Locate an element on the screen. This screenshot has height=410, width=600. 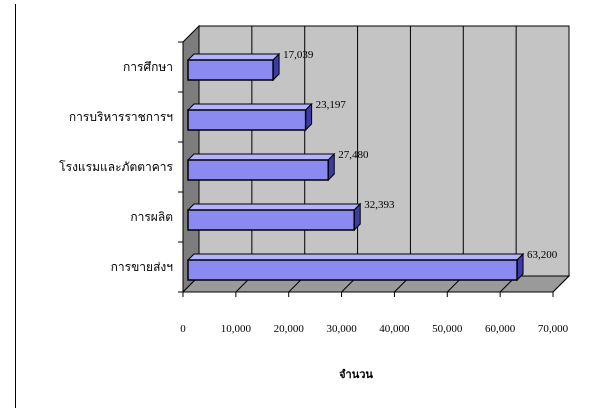
x-tick-label: 40,000 is located at coordinates (394, 329).